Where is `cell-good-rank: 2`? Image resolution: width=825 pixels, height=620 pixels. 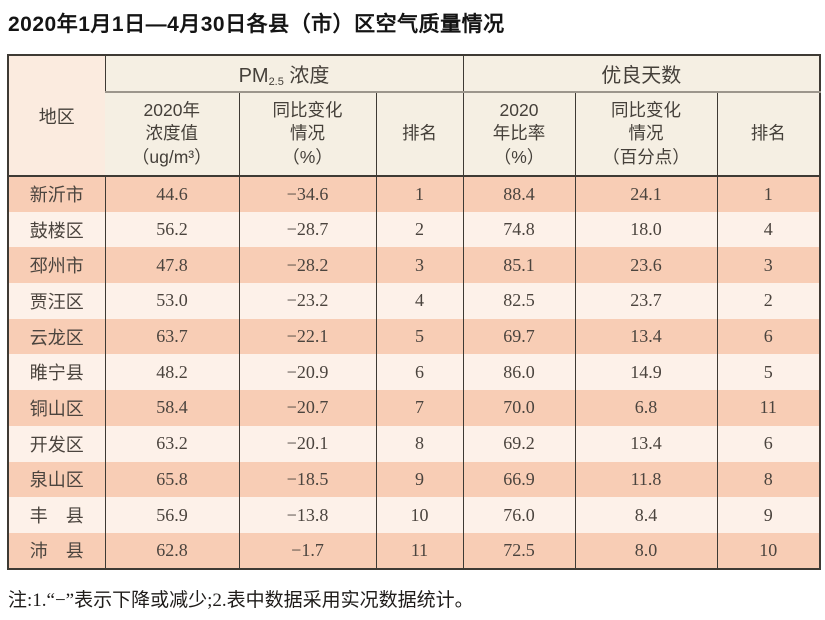
cell-good-rank: 2 is located at coordinates (768, 301).